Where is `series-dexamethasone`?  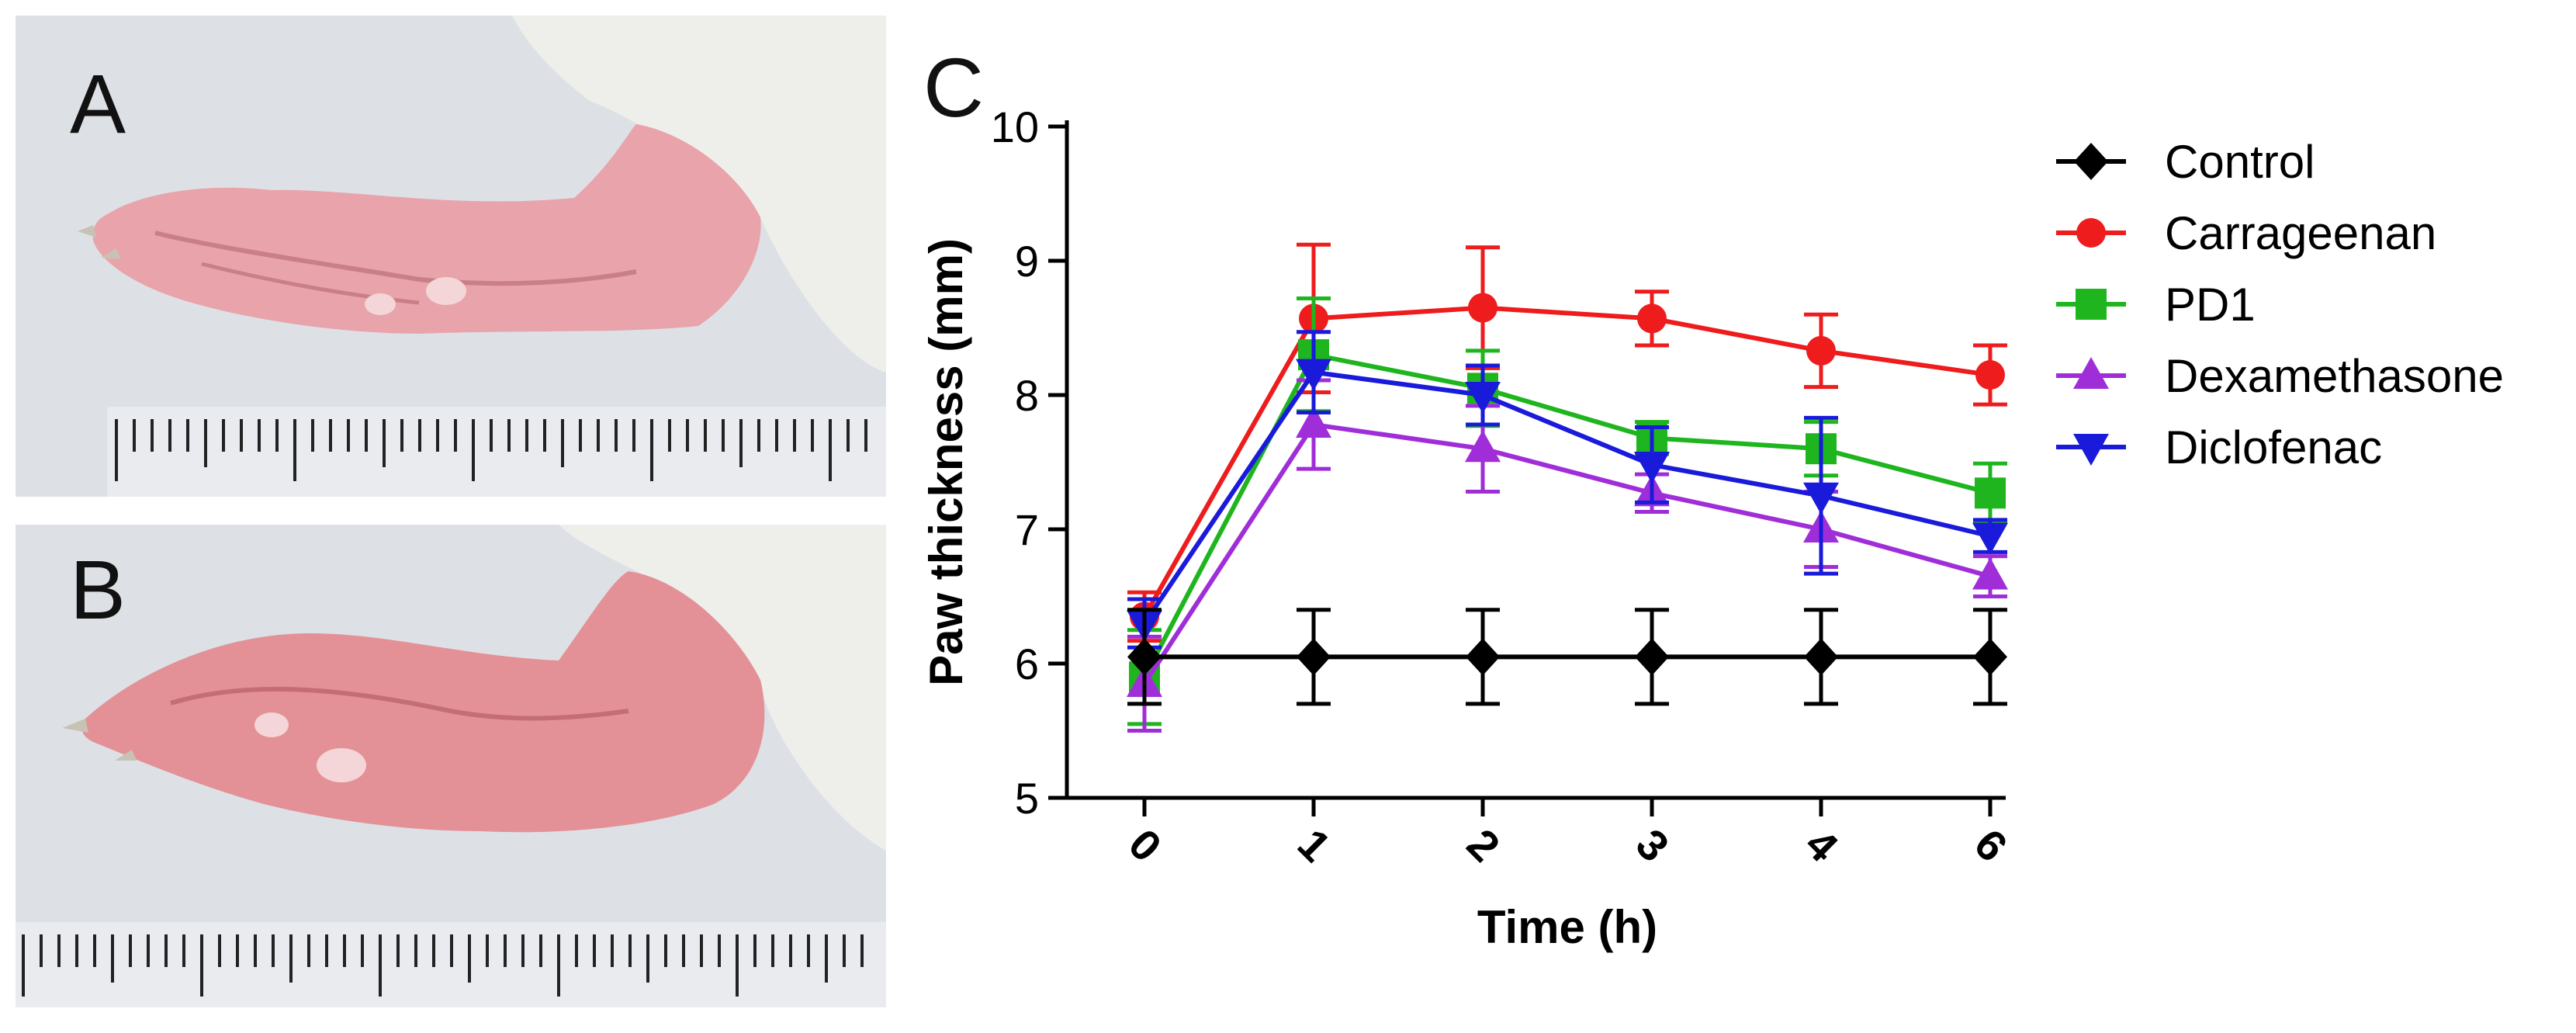 series-dexamethasone is located at coordinates (1567, 555).